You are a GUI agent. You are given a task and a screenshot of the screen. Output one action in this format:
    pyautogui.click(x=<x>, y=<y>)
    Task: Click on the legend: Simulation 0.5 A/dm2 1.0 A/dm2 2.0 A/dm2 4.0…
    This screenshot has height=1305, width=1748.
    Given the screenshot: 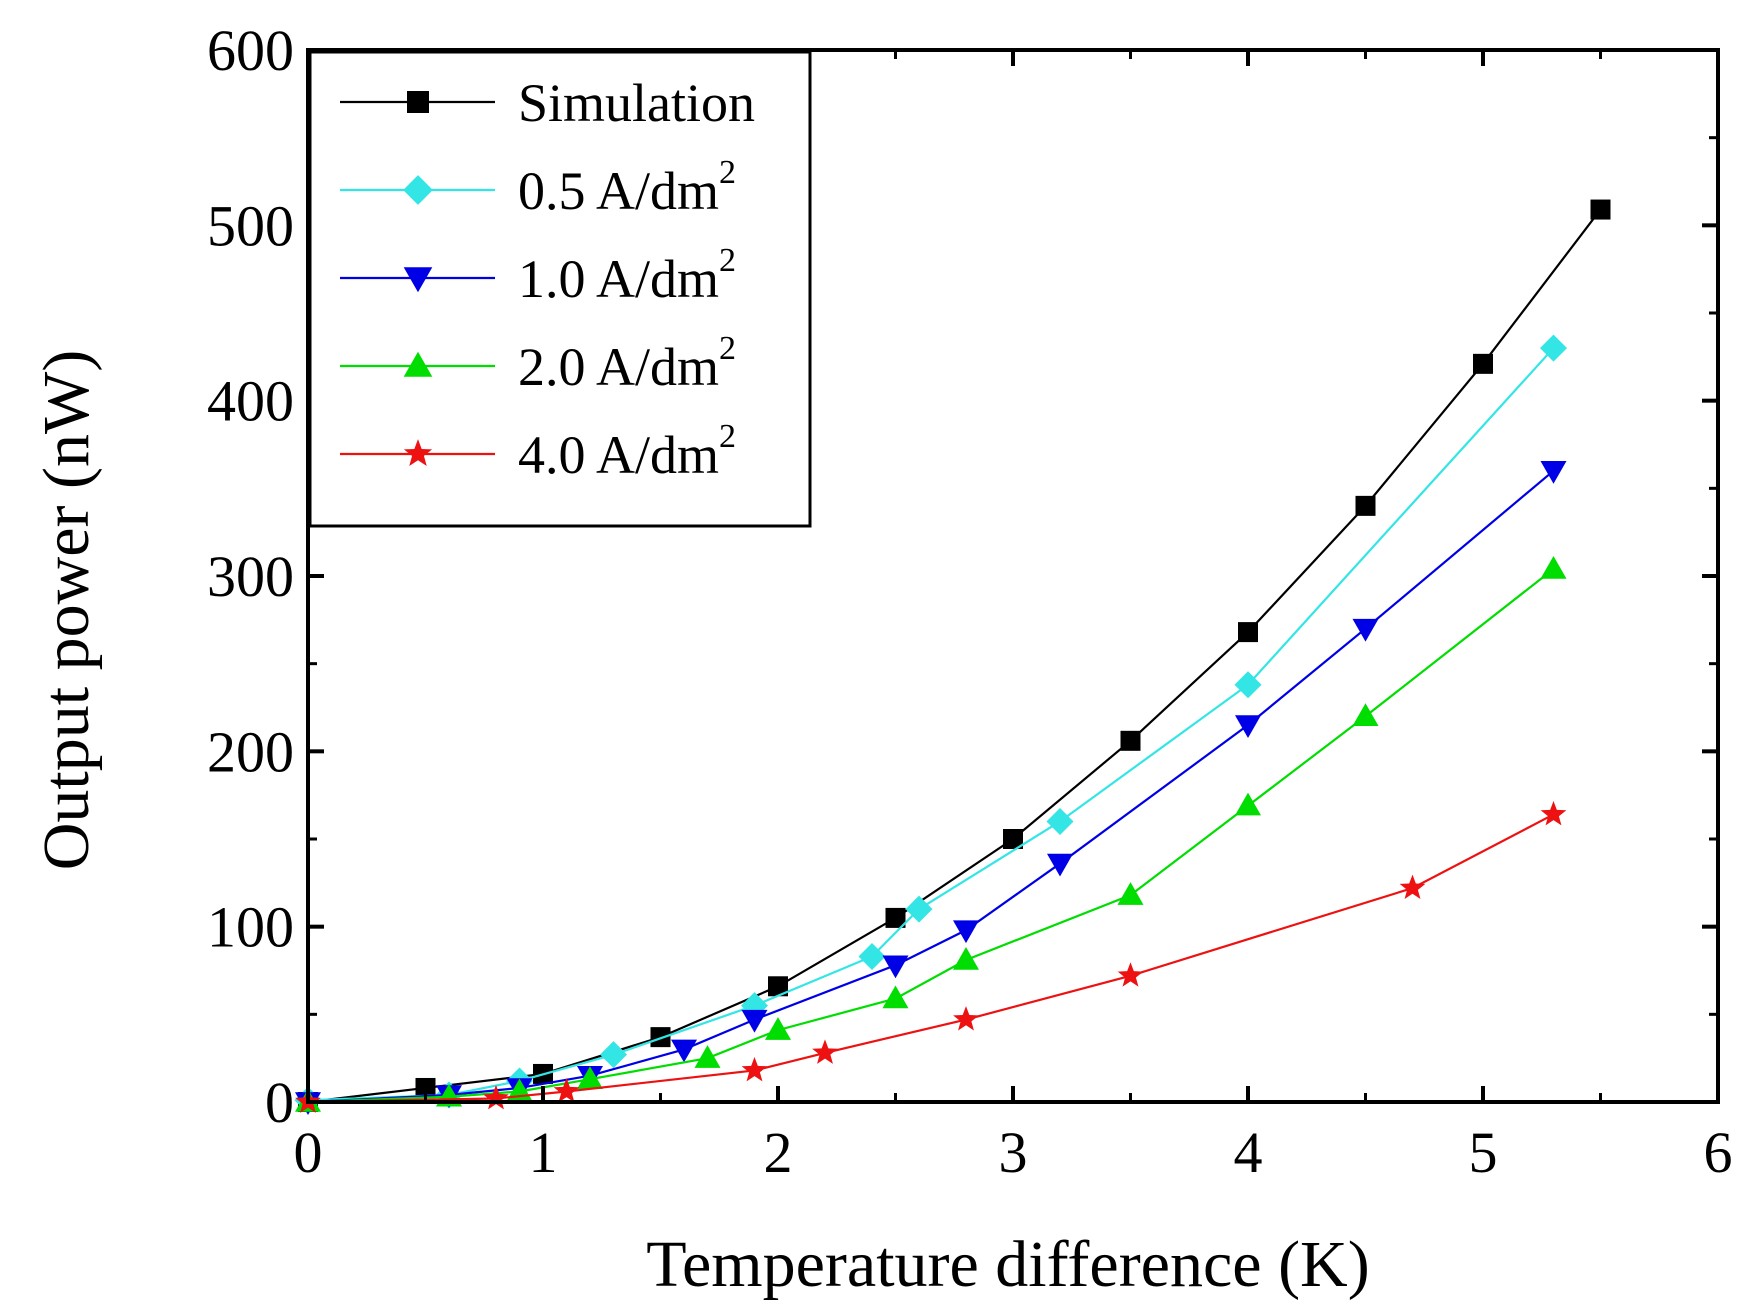 What is the action you would take?
    pyautogui.click(x=560, y=289)
    